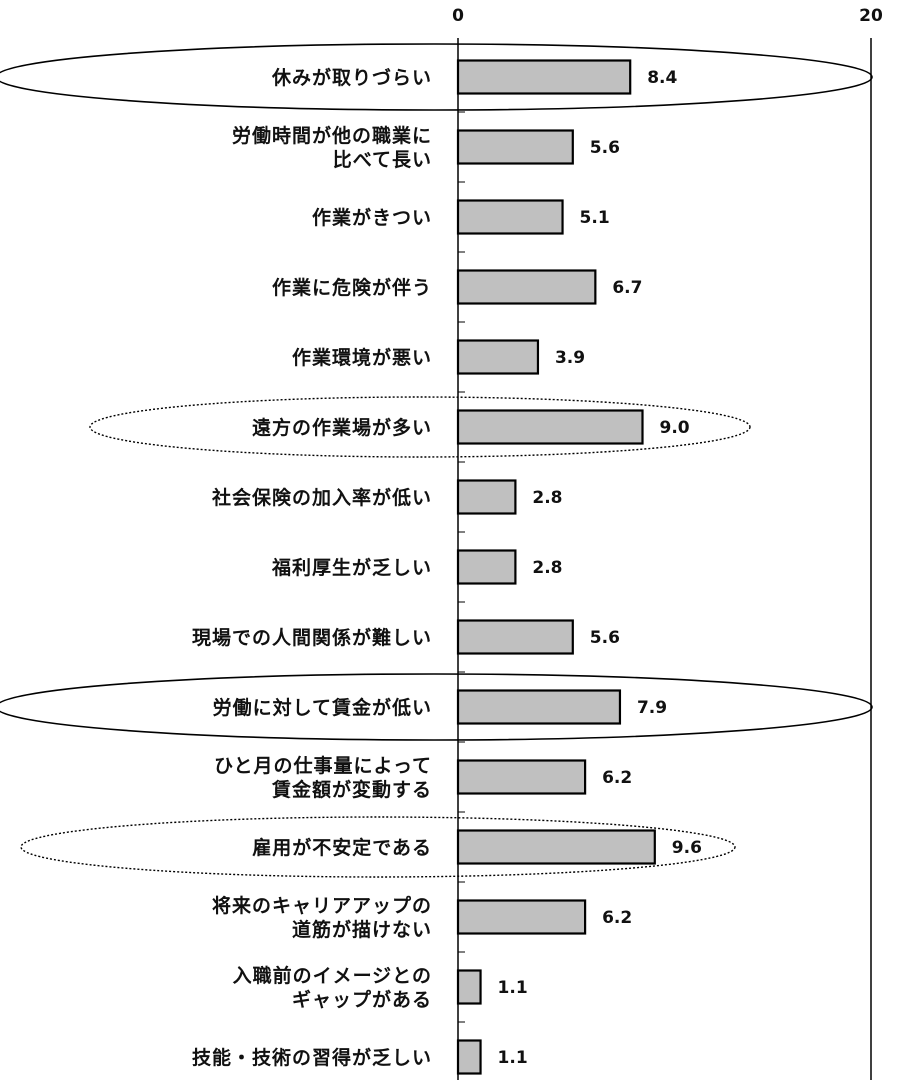  What do you see at coordinates (312, 637) in the screenshot?
I see `category-label: 現場での人間関係が難しい` at bounding box center [312, 637].